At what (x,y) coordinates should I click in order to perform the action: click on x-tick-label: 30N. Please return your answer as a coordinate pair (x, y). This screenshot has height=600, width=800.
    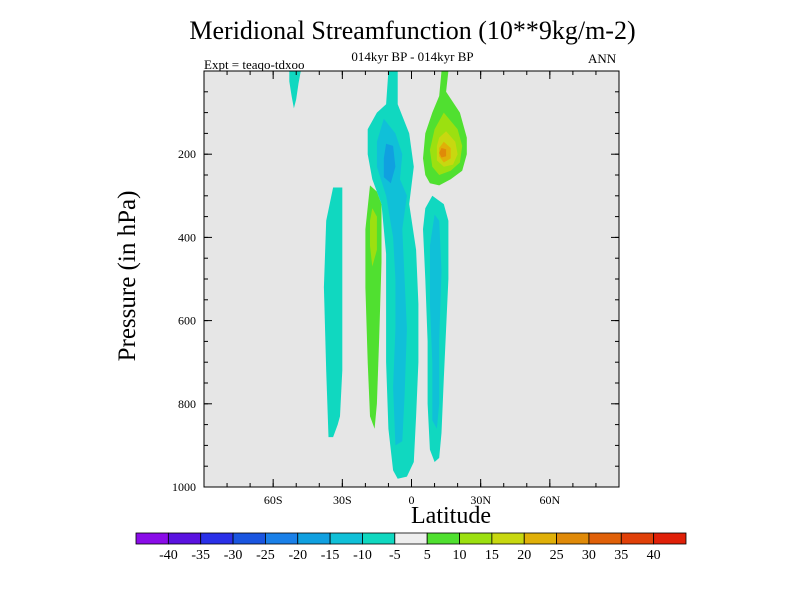
    Looking at the image, I should click on (480, 500).